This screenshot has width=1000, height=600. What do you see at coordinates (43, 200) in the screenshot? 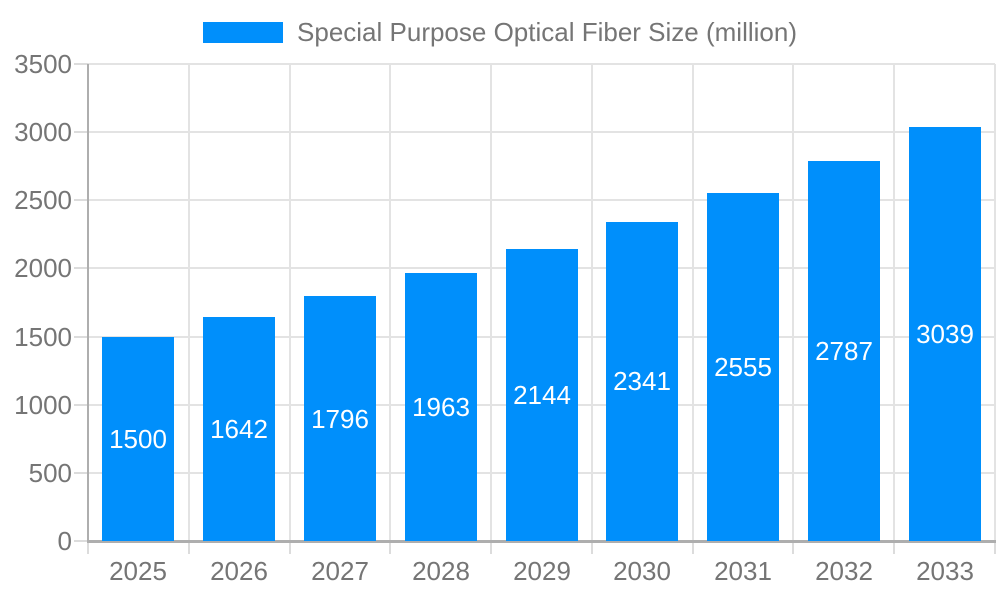
I see `y-tick-label: 2500` at bounding box center [43, 200].